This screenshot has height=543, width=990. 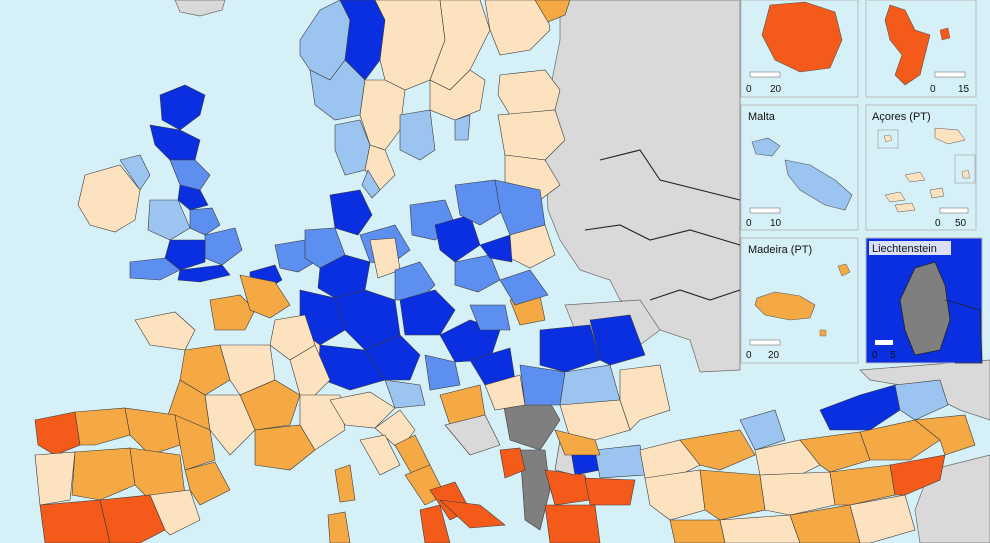 What do you see at coordinates (766, 147) in the screenshot?
I see `malta-gozo-island` at bounding box center [766, 147].